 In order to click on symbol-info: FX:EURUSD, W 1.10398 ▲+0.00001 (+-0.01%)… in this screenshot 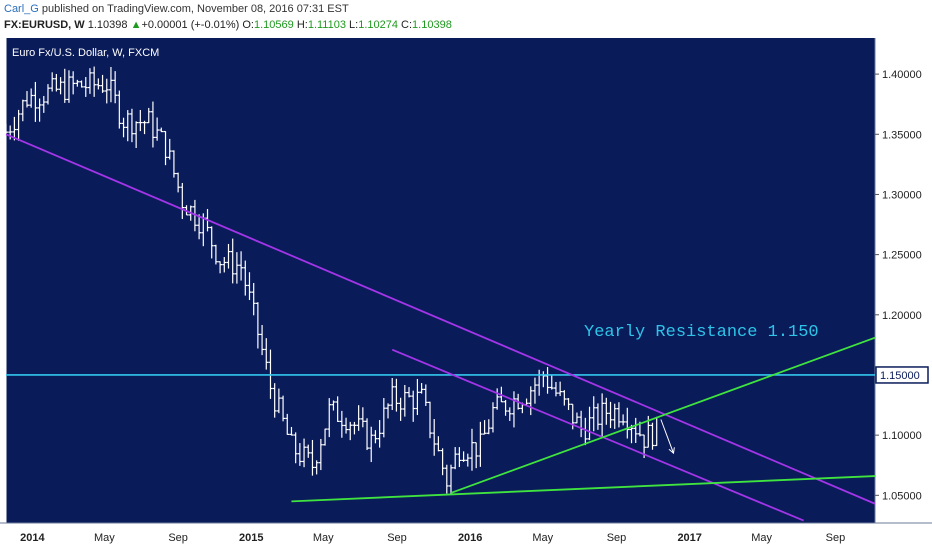, I will do `click(228, 27)`.